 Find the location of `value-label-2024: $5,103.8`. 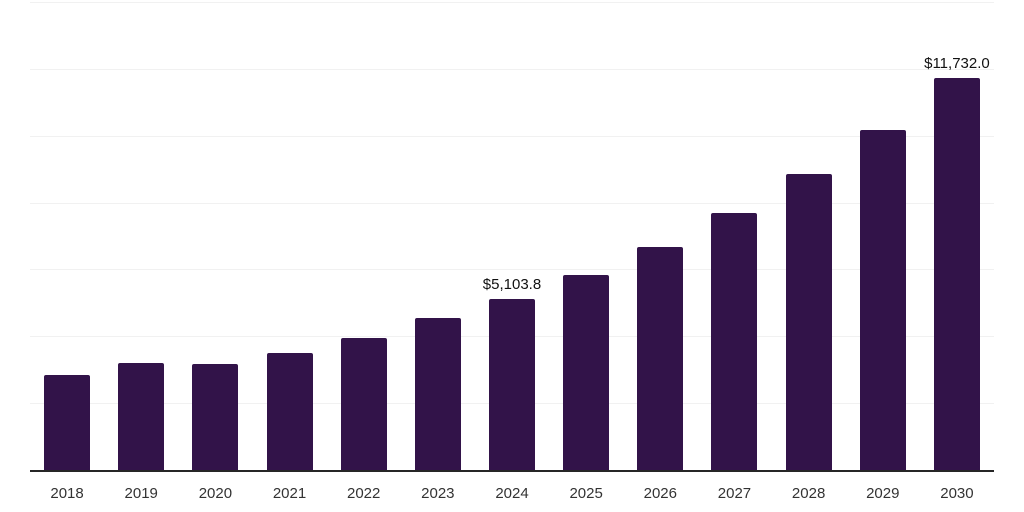

value-label-2024: $5,103.8 is located at coordinates (512, 285).